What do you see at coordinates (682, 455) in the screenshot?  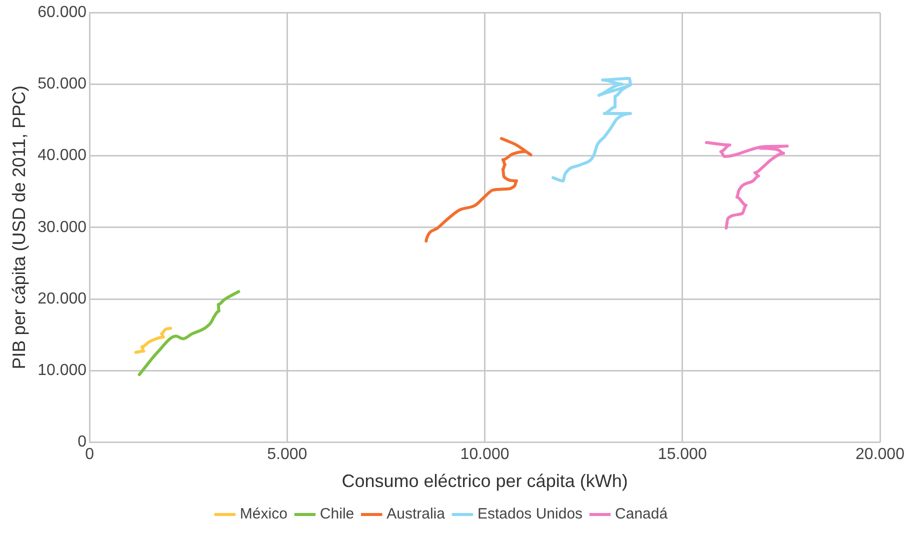 I see `x-tick-label: 15.000` at bounding box center [682, 455].